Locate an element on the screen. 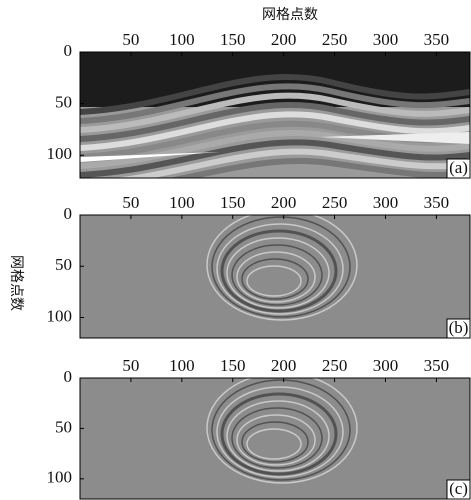 The width and height of the screenshot is (471, 500). x-axis-label: 网格点数 is located at coordinates (290, 15).